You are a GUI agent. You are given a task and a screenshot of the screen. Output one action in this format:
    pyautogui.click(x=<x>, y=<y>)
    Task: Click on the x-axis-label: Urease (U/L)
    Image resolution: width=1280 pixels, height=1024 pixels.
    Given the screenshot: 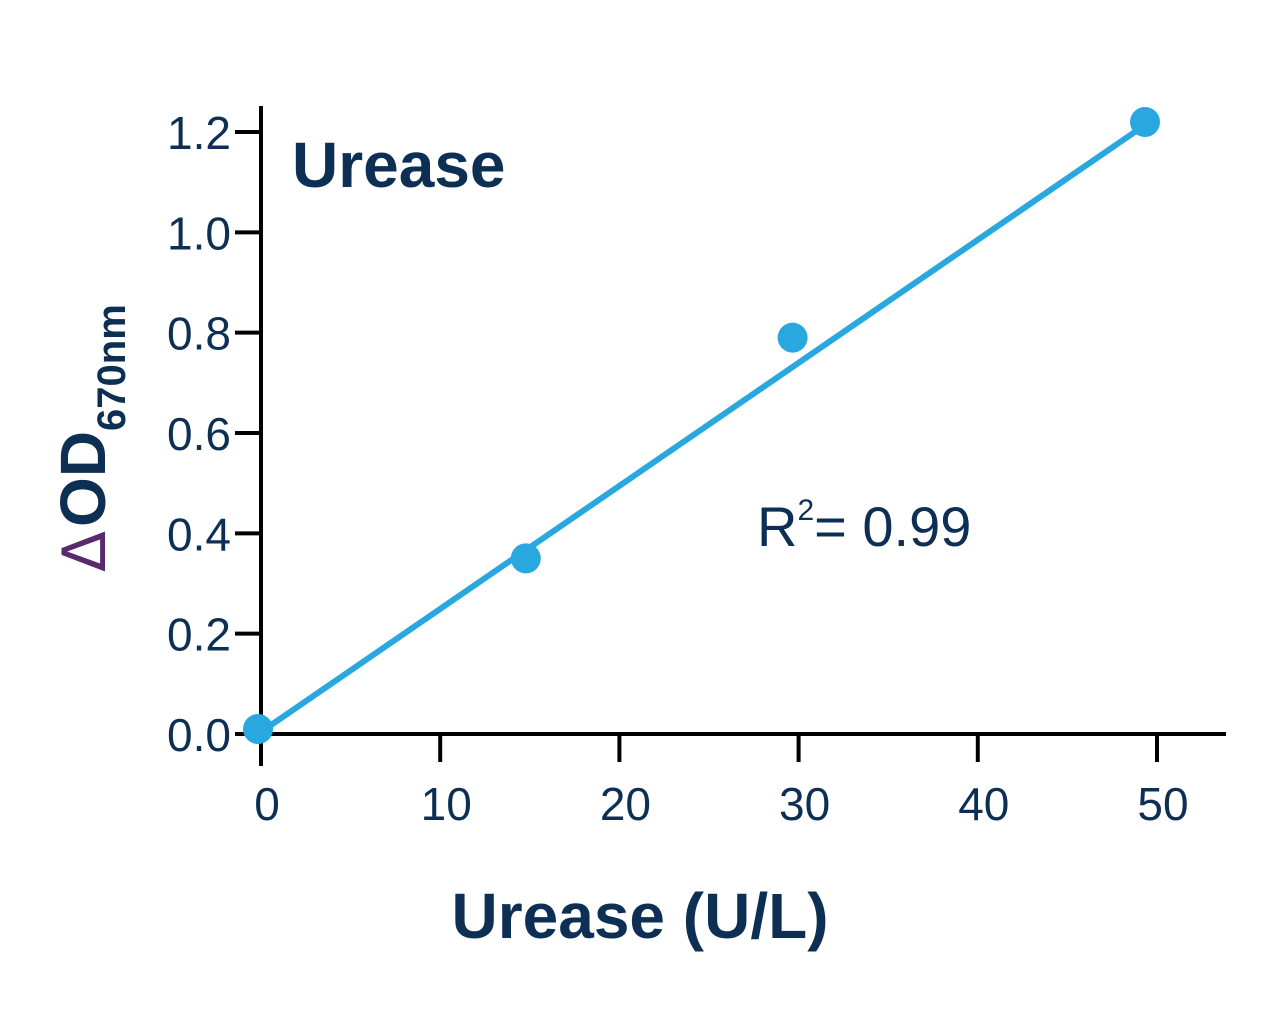 What is the action you would take?
    pyautogui.click(x=640, y=916)
    